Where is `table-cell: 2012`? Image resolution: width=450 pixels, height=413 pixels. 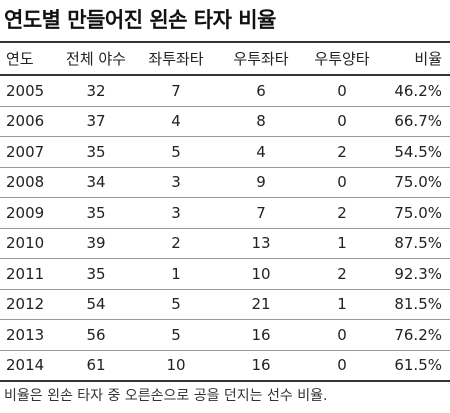
table-cell: 2012 is located at coordinates (25, 304).